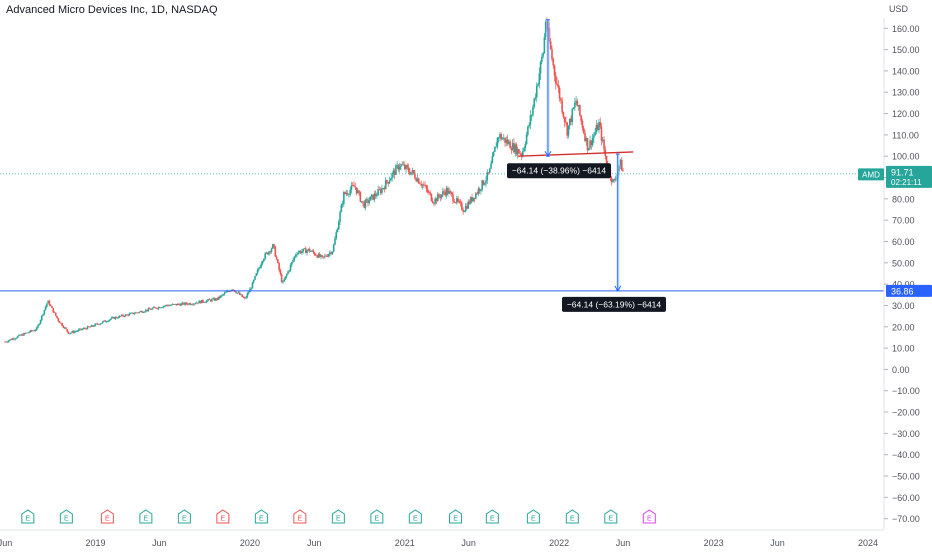 Image resolution: width=932 pixels, height=555 pixels. Describe the element at coordinates (906, 519) in the screenshot. I see `price-tick-label: −70.00` at that location.